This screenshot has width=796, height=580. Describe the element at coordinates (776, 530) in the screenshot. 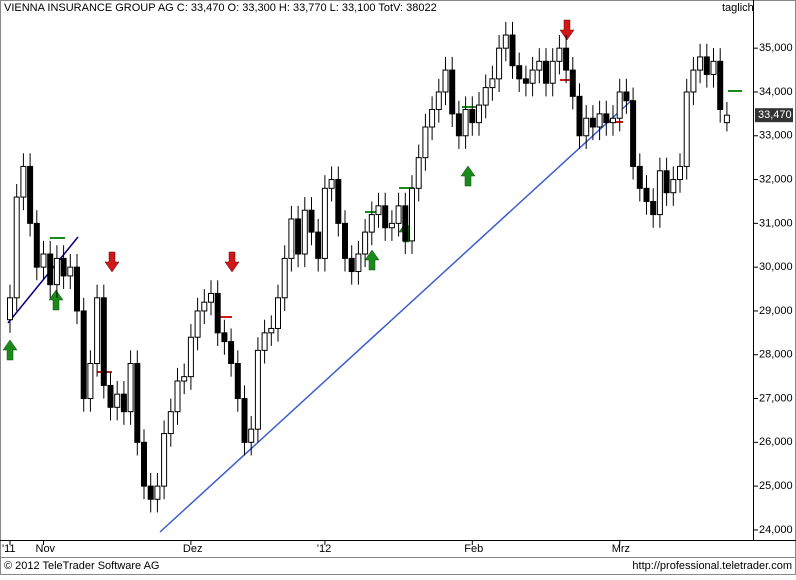

I see `y-tick-label: 24,000` at that location.